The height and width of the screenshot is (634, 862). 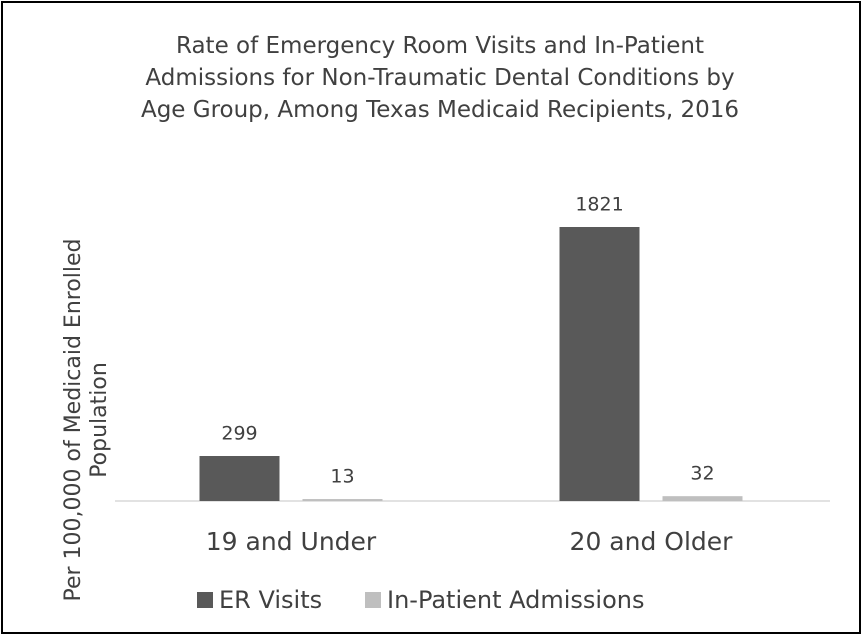 What do you see at coordinates (239, 434) in the screenshot?
I see `data-label: 299` at bounding box center [239, 434].